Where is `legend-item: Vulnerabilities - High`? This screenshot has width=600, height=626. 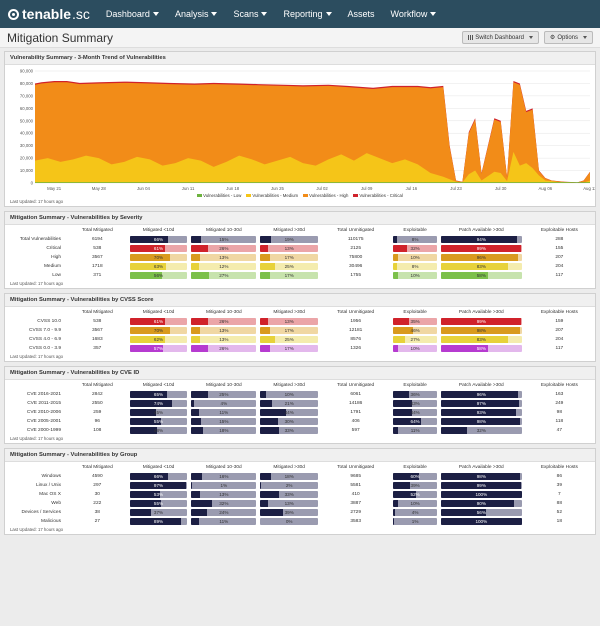
legend-item: Vulnerabilities - High is located at coordinates (325, 195).